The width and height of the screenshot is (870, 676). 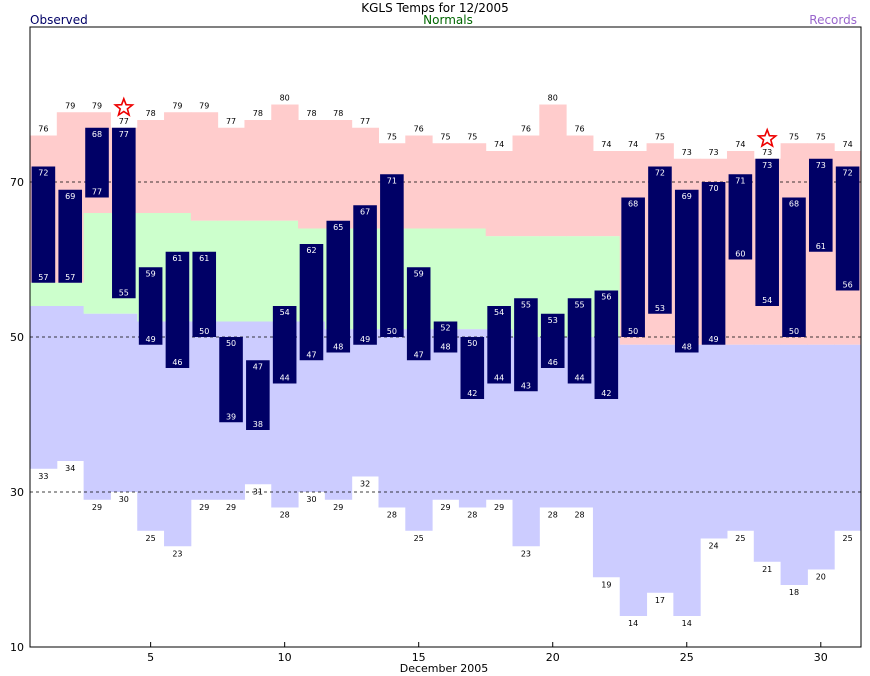 I want to click on observed-high-label: 71, so click(x=740, y=180).